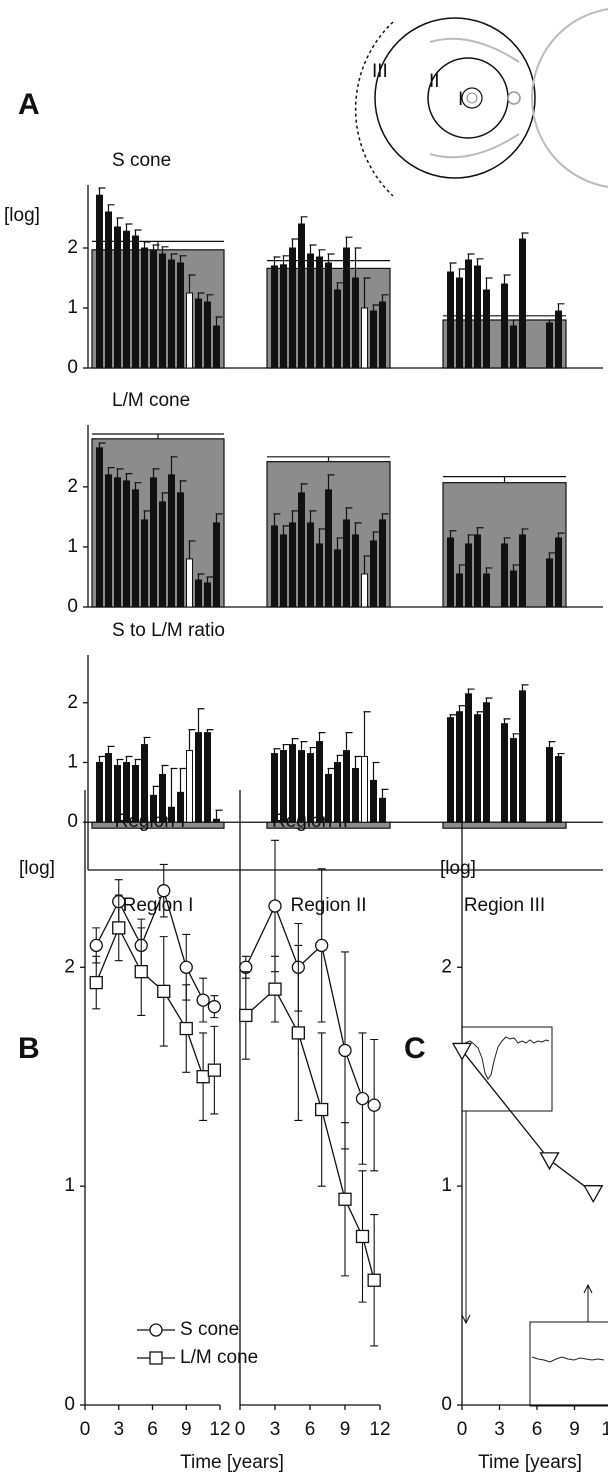 This screenshot has height=1477, width=608. I want to click on y-tick-label: 1, so click(69, 1185).